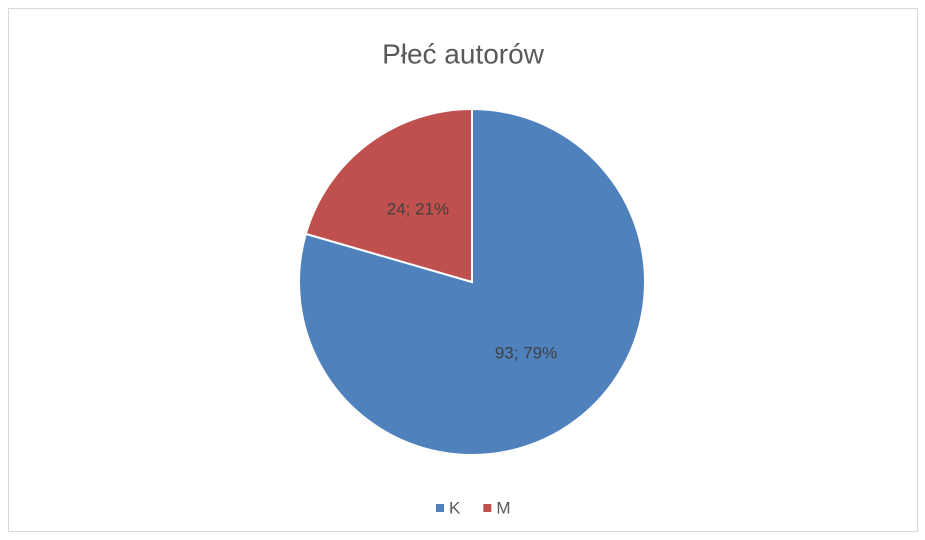 The image size is (925, 540). What do you see at coordinates (418, 209) in the screenshot?
I see `data-label: 24; 21%` at bounding box center [418, 209].